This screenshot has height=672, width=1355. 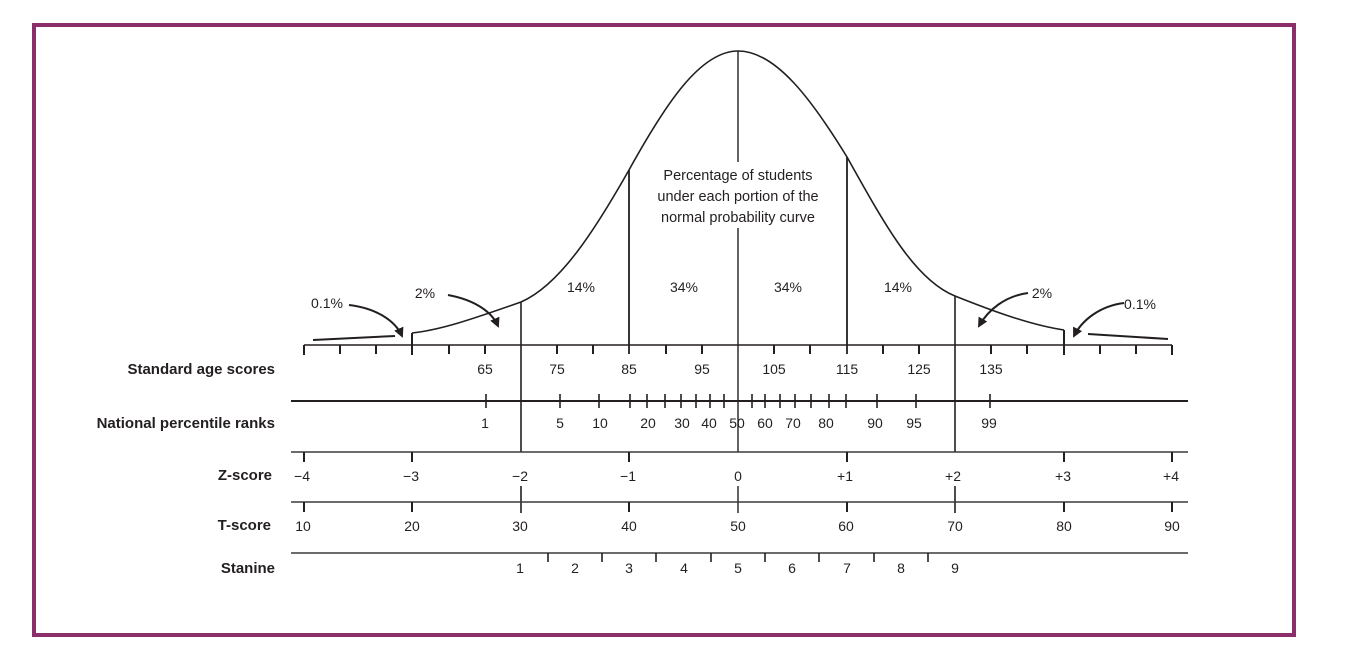 What do you see at coordinates (327, 303) in the screenshot?
I see `pct-label-left-0-1: 0.1%` at bounding box center [327, 303].